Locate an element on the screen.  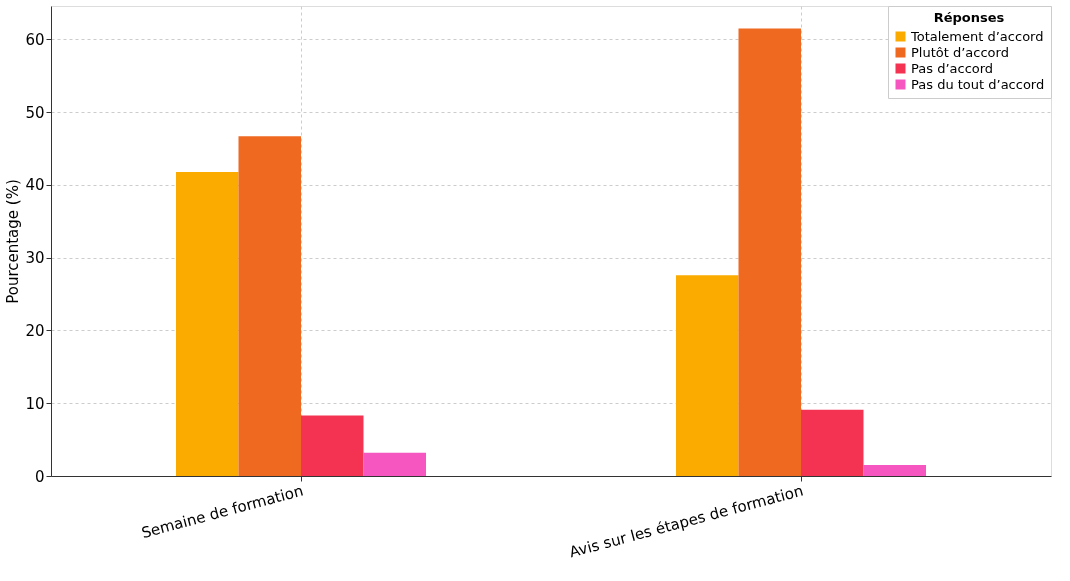
y-tick-label: 30 is located at coordinates (35, 258).